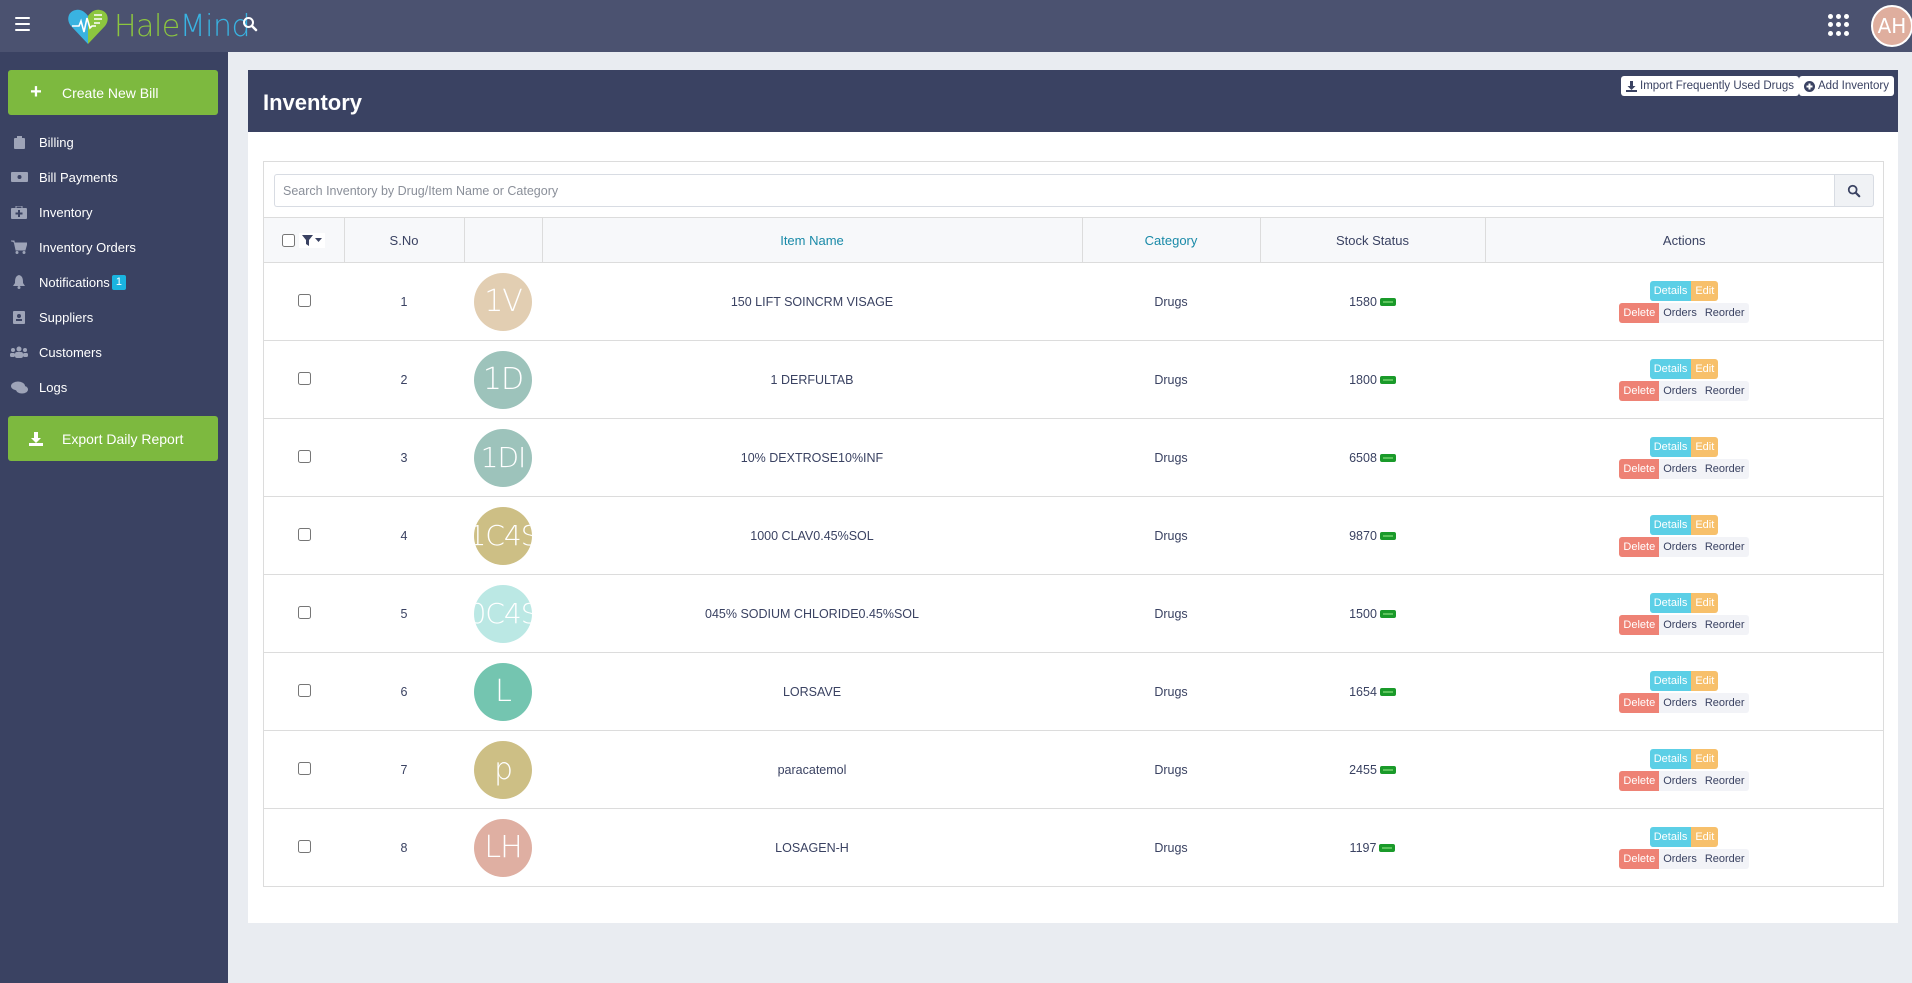 The width and height of the screenshot is (1912, 983). Describe the element at coordinates (114, 247) in the screenshot. I see `sidebar-item-inventory-orders: Inventory Orders` at that location.